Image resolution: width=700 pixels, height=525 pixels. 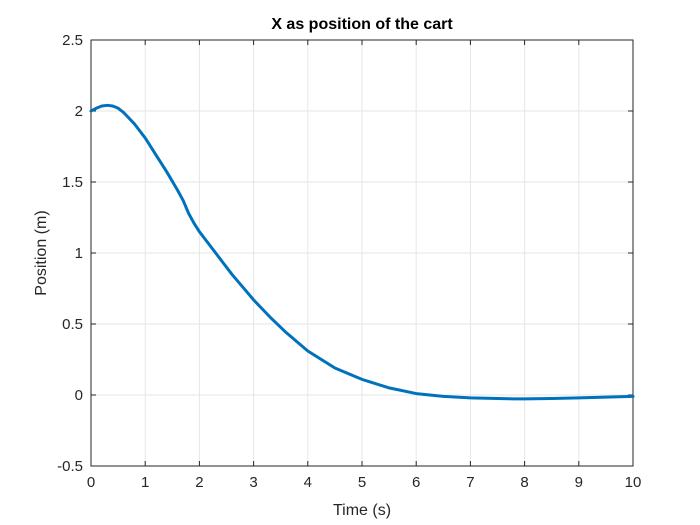 What do you see at coordinates (72, 182) in the screenshot?
I see `y-tick-label: 1.5` at bounding box center [72, 182].